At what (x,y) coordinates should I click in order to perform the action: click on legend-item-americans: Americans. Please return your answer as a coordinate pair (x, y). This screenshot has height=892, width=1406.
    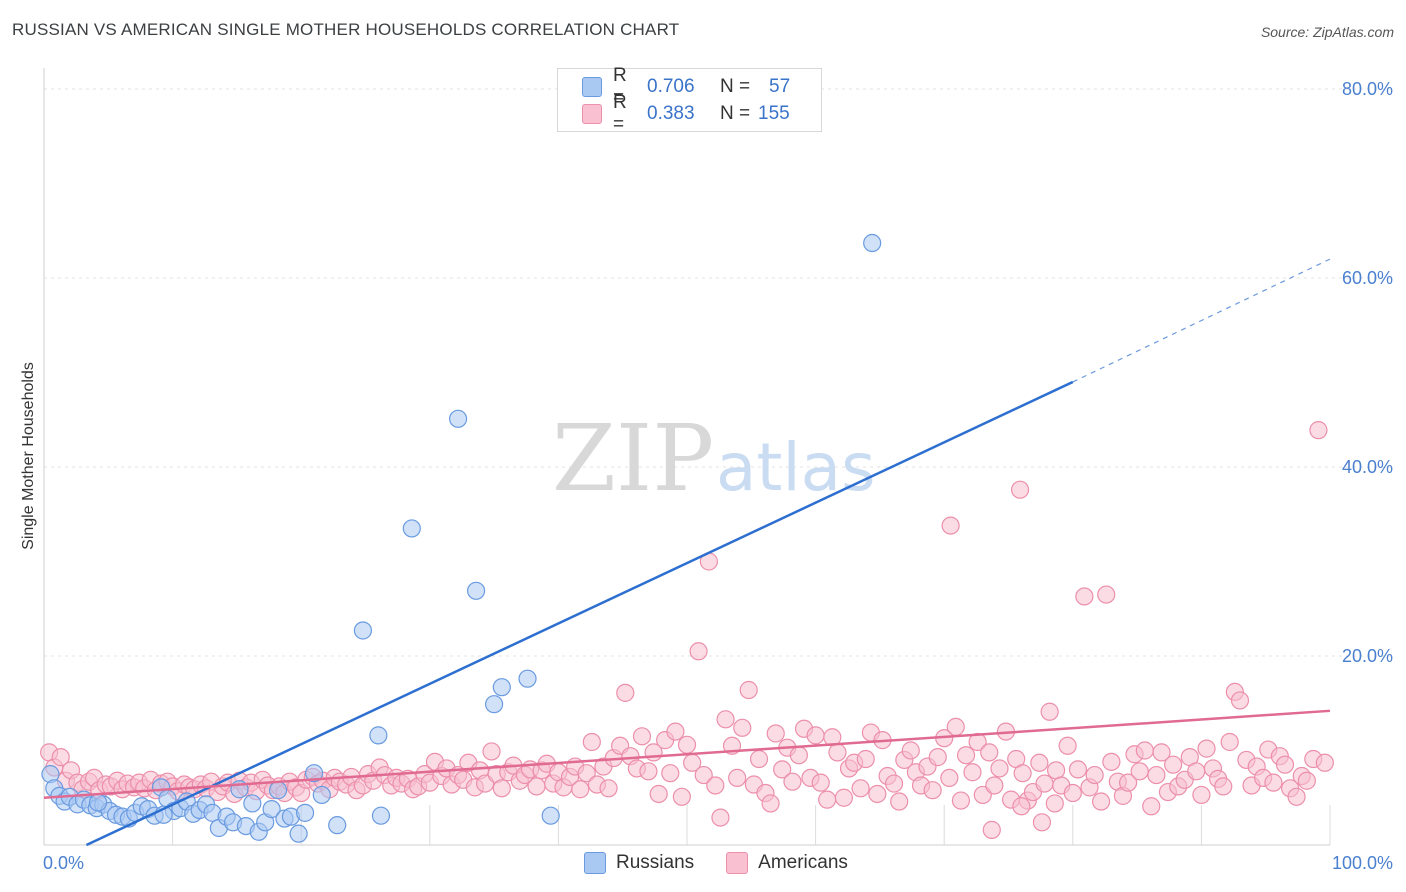
    Looking at the image, I should click on (787, 863).